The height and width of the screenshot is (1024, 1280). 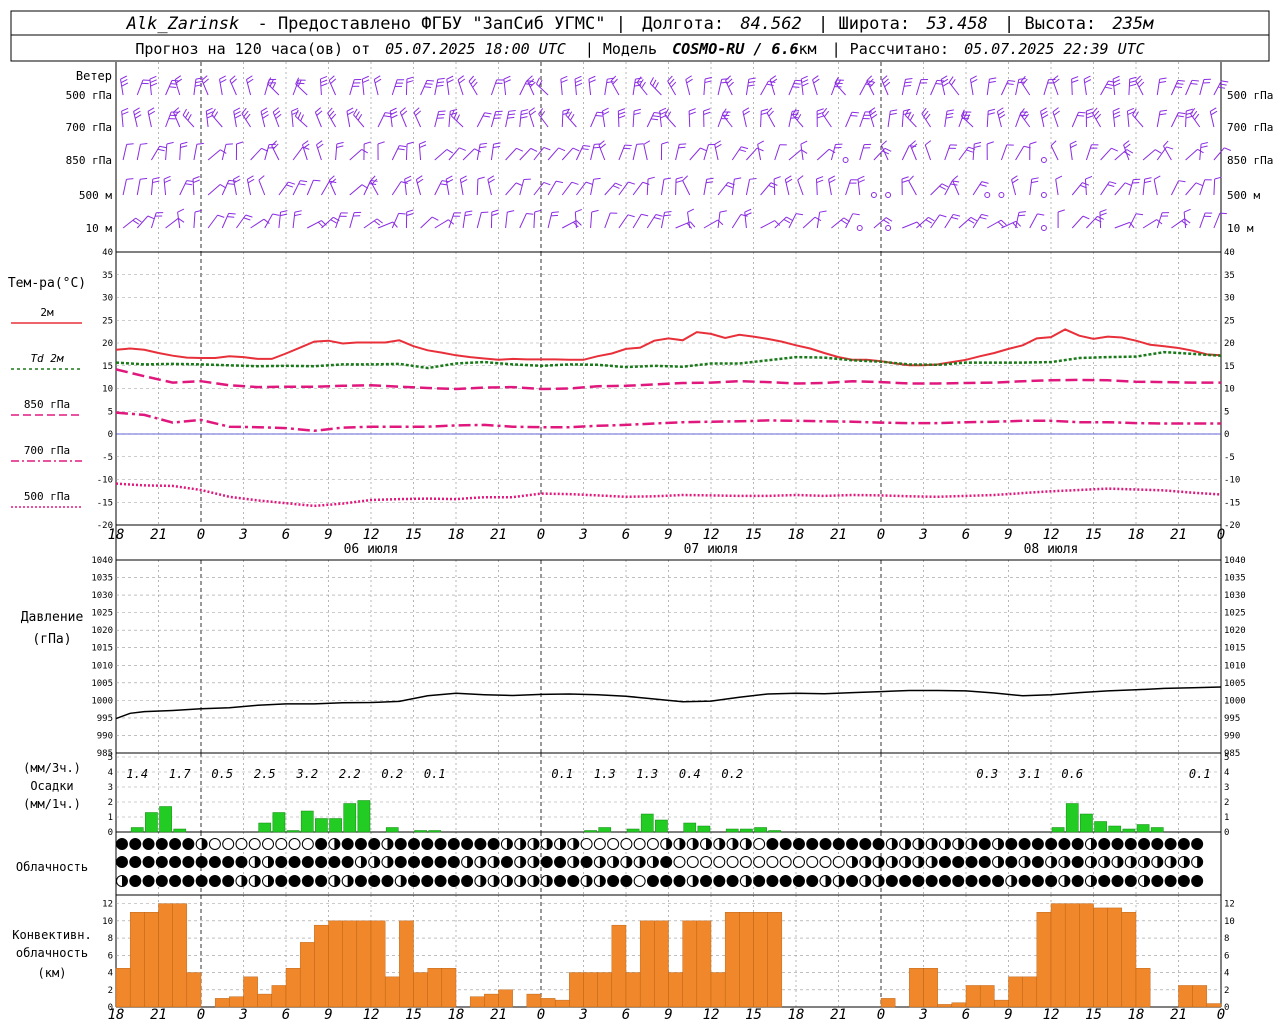 What do you see at coordinates (1051, 549) in the screenshot?
I see `date-label: 08 июля` at bounding box center [1051, 549].